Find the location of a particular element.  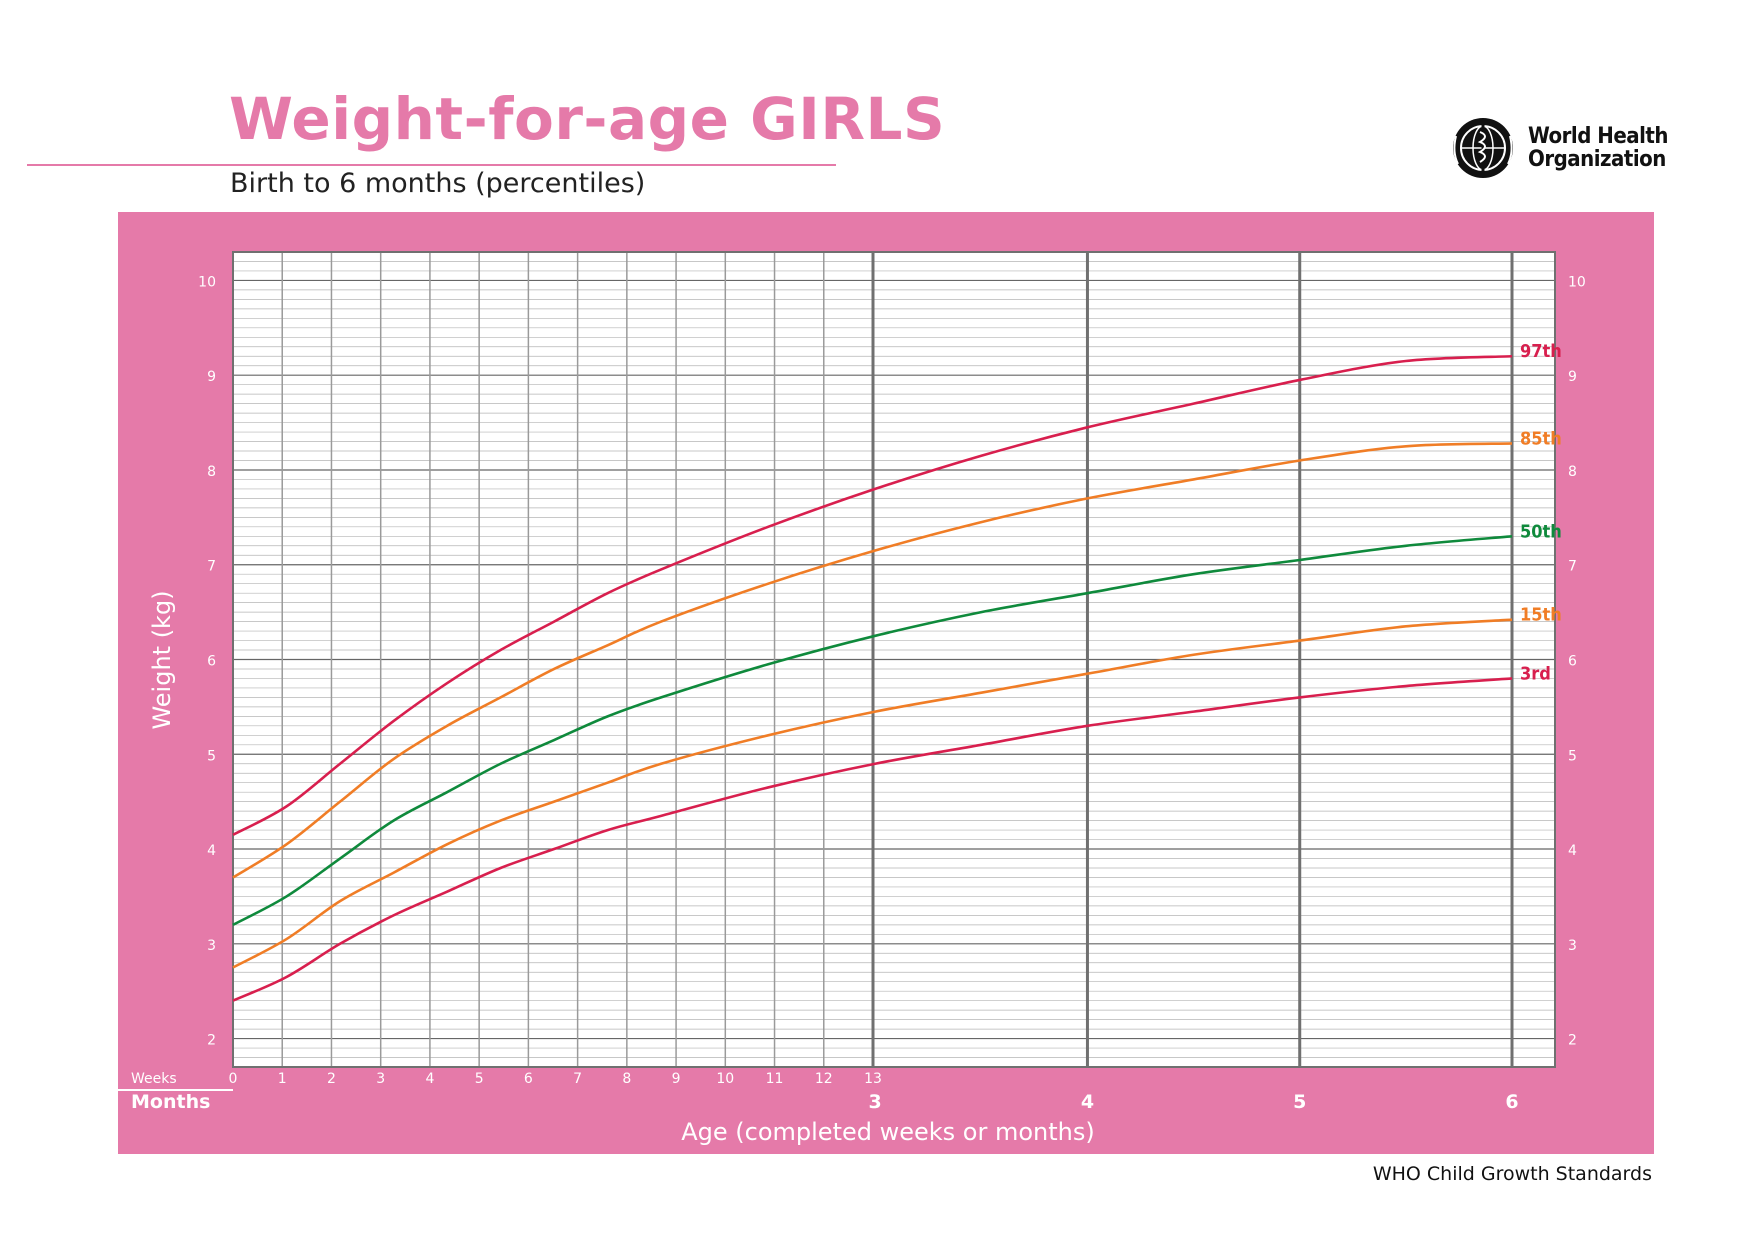

x-tick-label-week: 0 is located at coordinates (233, 1079).